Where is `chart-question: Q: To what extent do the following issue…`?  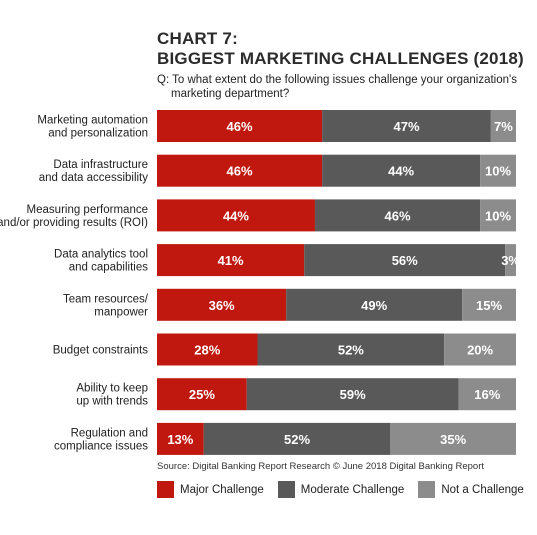
chart-question: Q: To what extent do the following issue… is located at coordinates (337, 87).